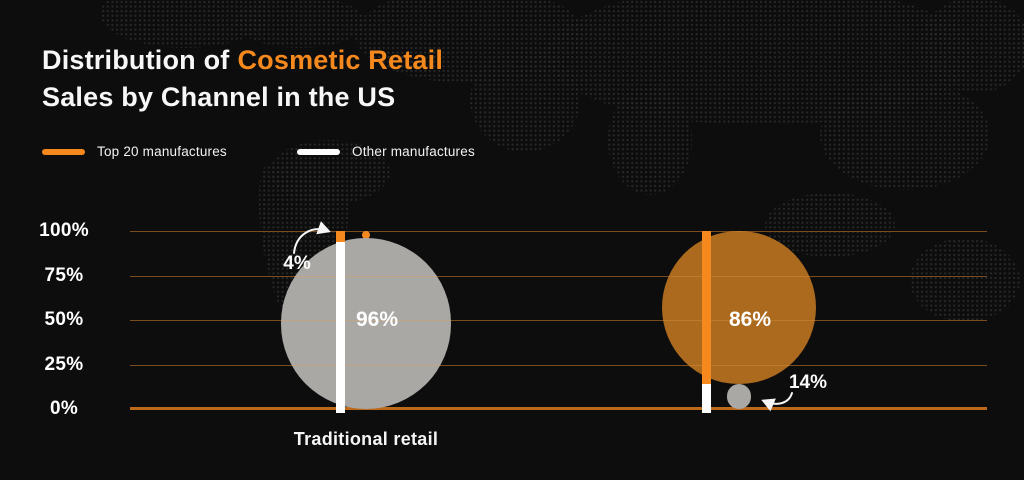 This screenshot has height=480, width=1024. What do you see at coordinates (558, 408) in the screenshot?
I see `x-axis-line` at bounding box center [558, 408].